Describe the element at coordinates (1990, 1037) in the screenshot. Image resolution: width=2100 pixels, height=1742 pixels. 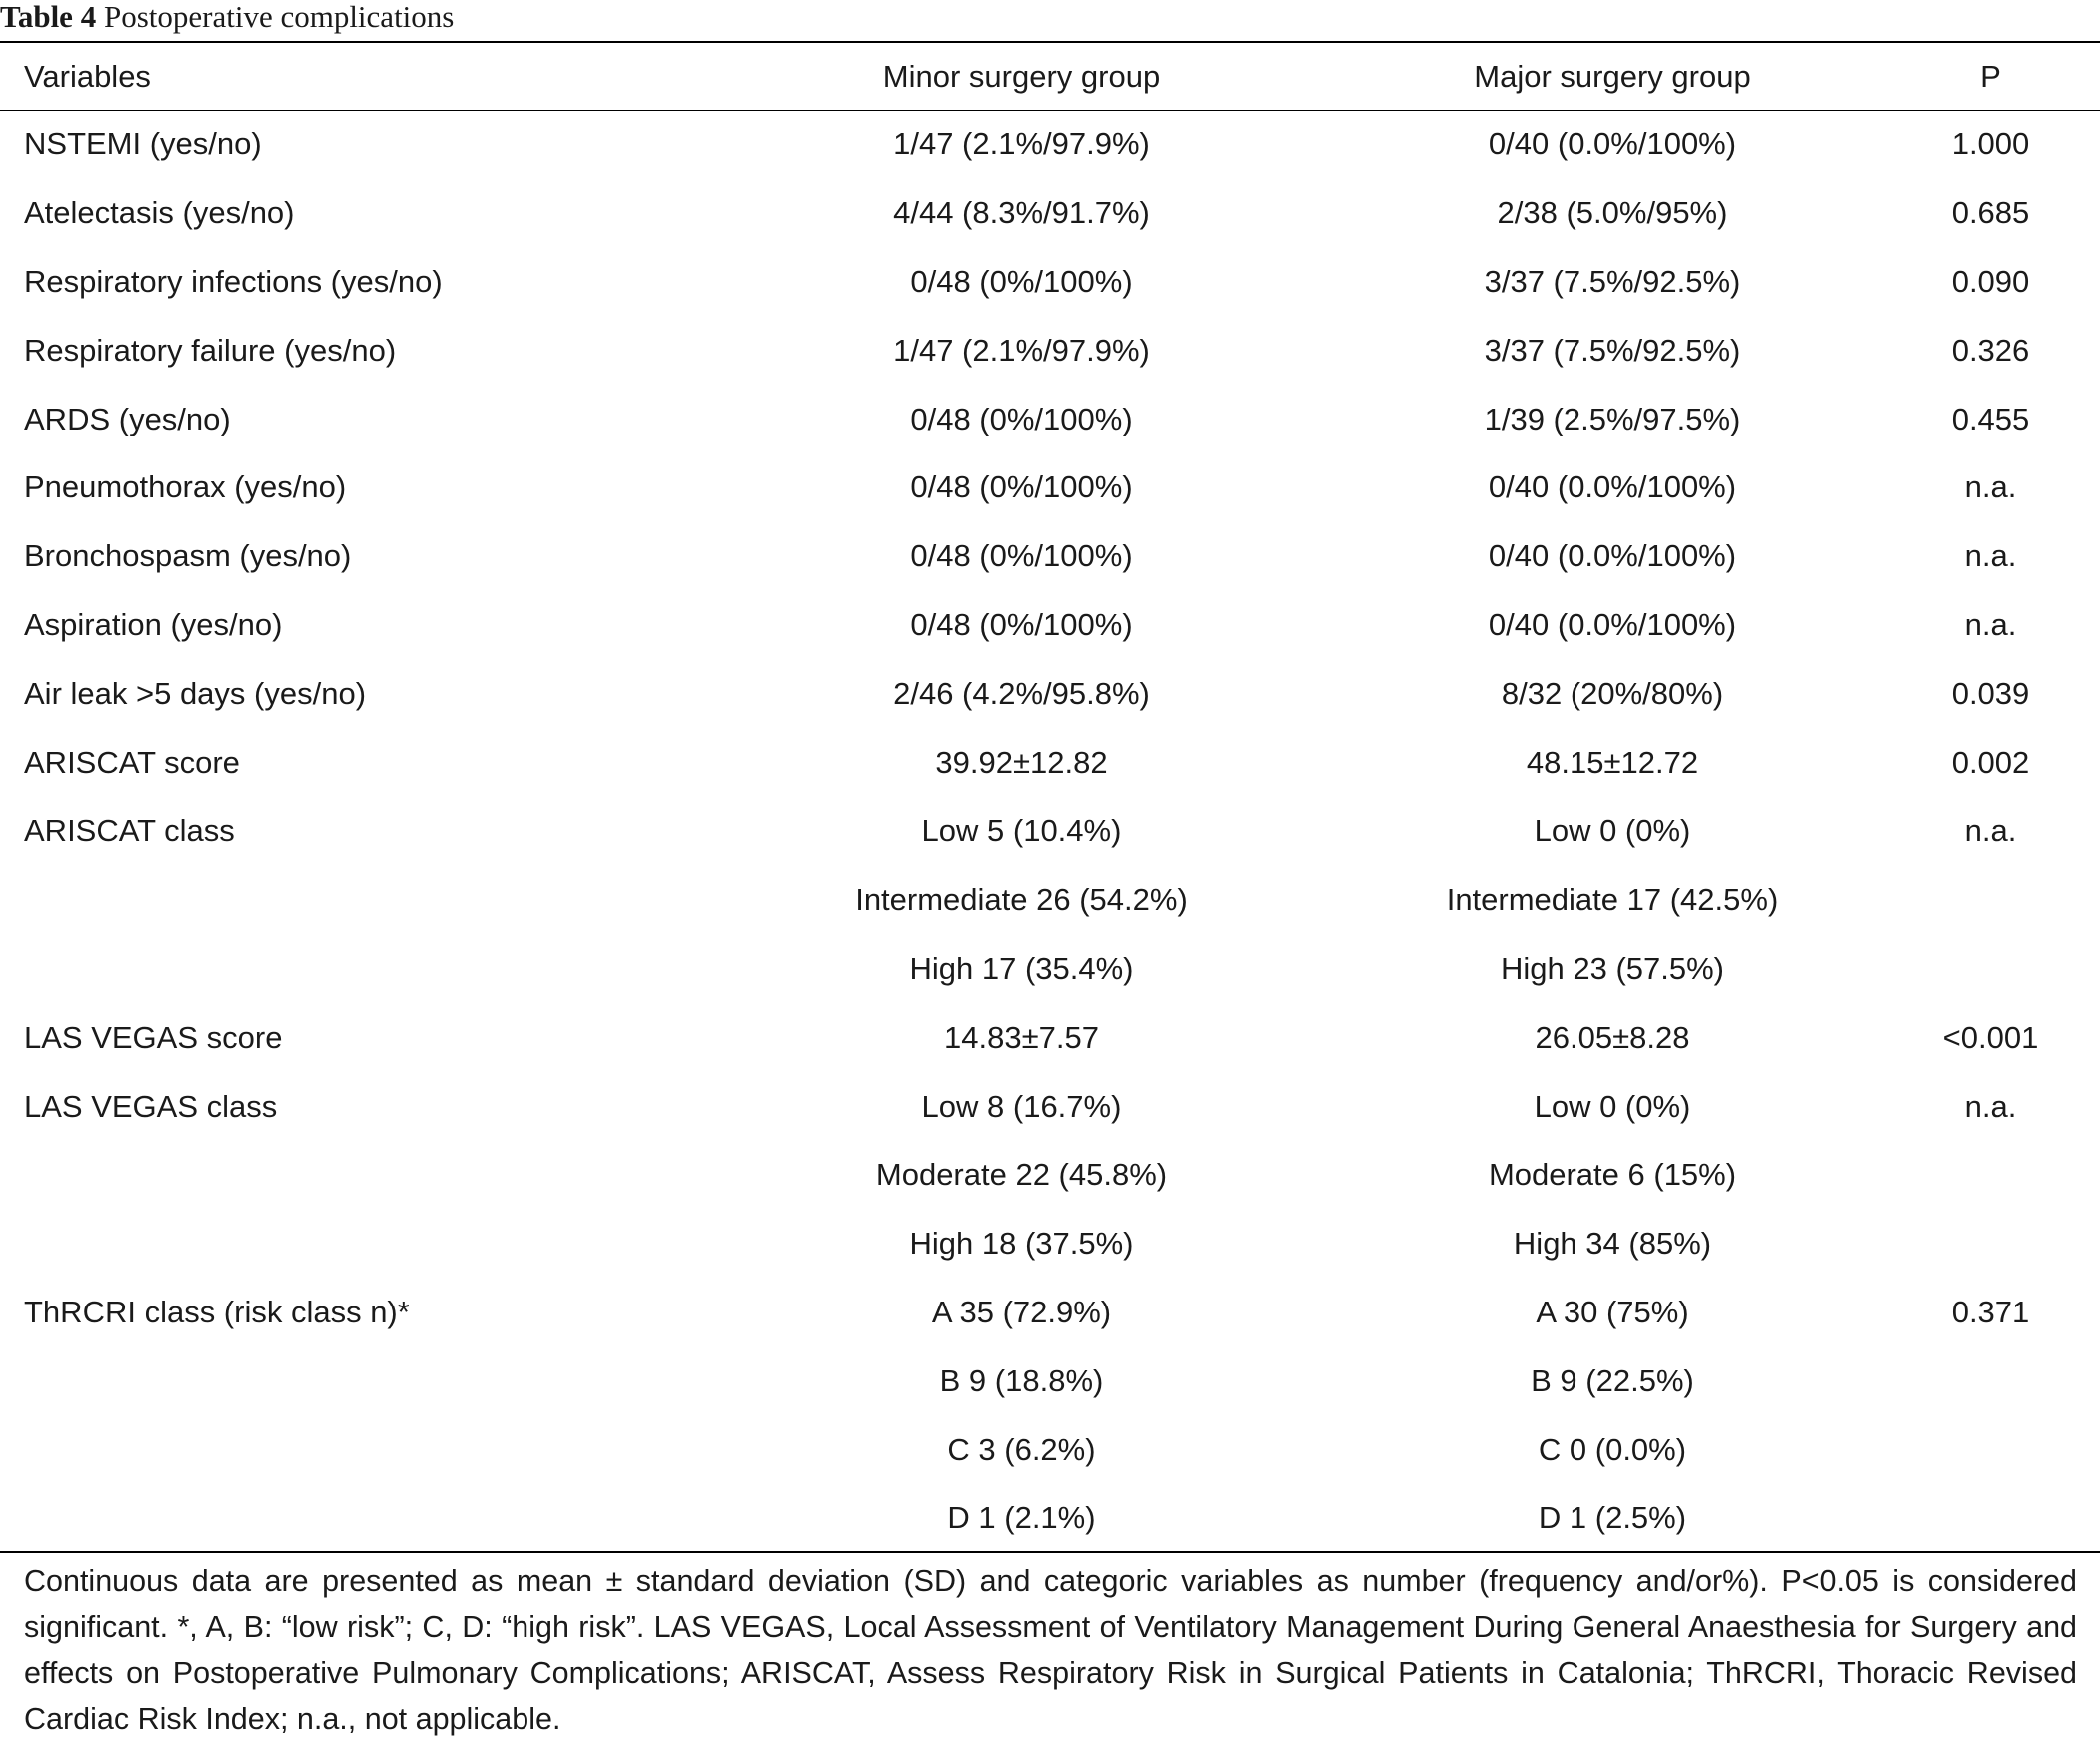
I see `cell-p-value: <0.001` at that location.